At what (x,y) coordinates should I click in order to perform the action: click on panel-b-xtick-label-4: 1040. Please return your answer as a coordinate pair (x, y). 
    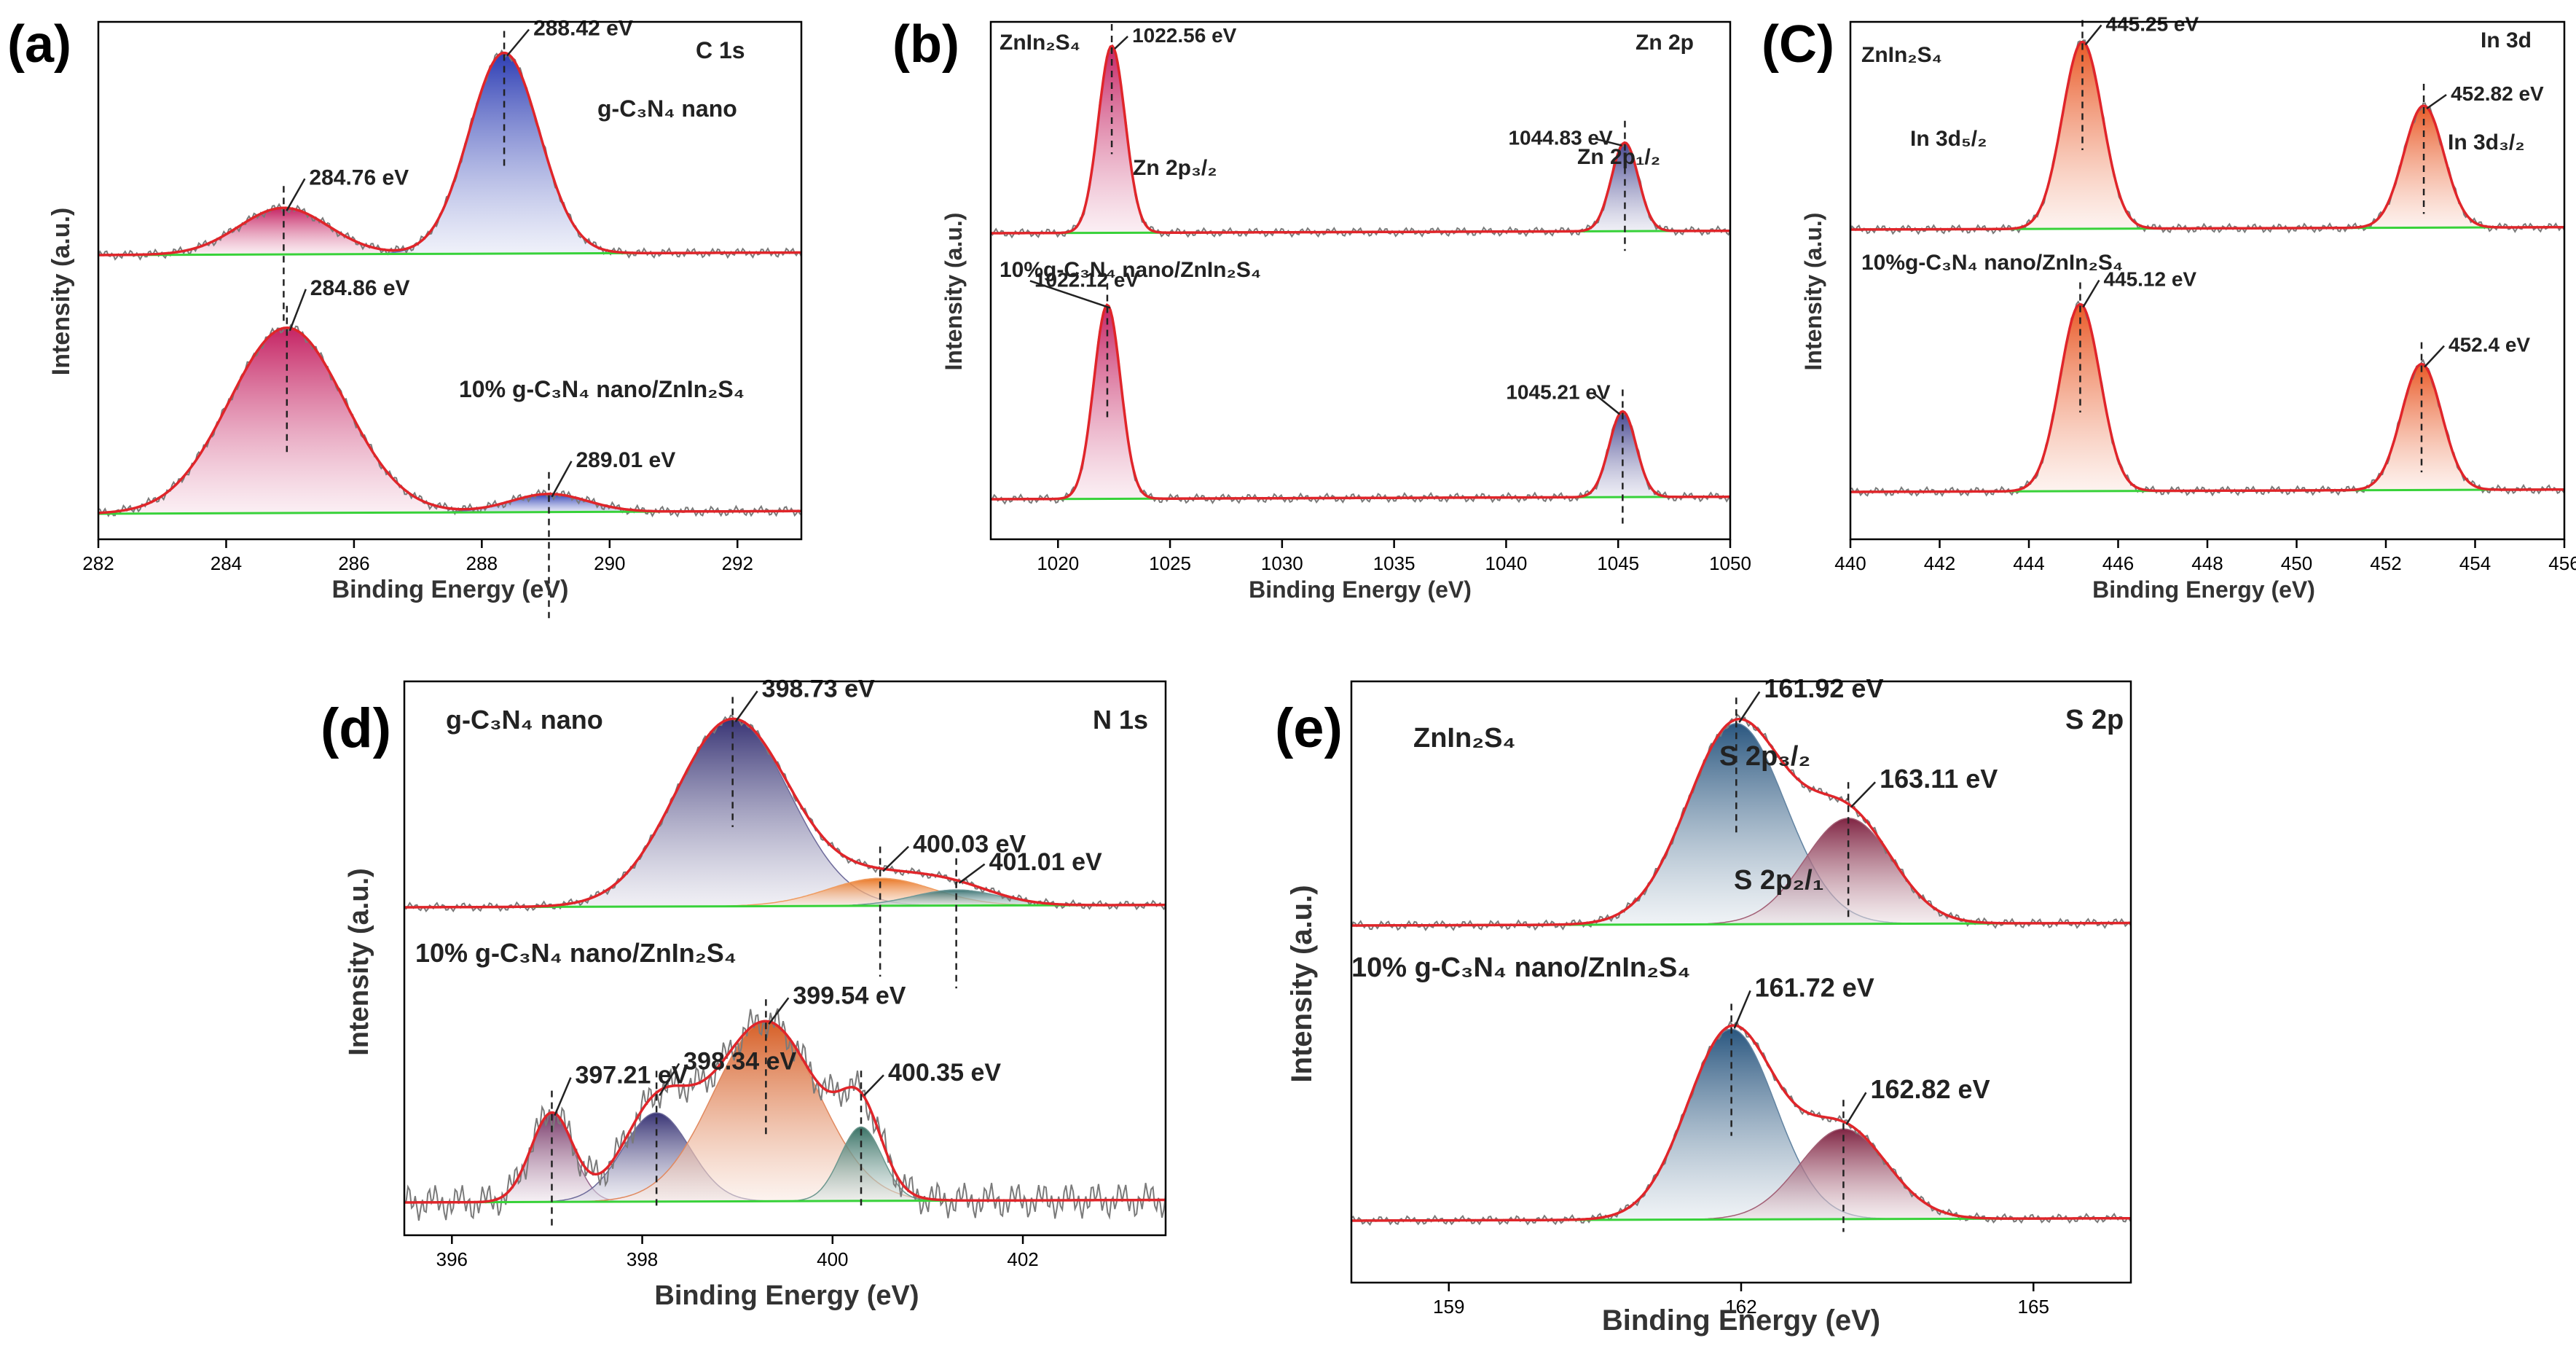
    Looking at the image, I should click on (1506, 563).